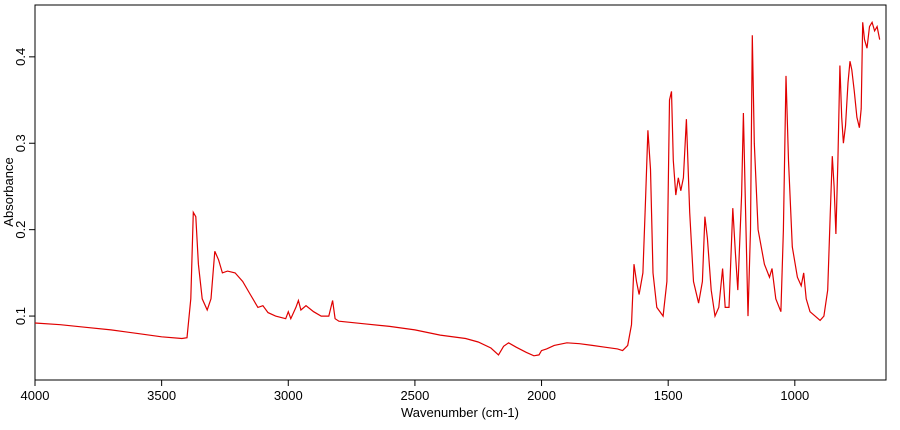 This screenshot has height=430, width=900. I want to click on x-tick-label: 4000, so click(35, 395).